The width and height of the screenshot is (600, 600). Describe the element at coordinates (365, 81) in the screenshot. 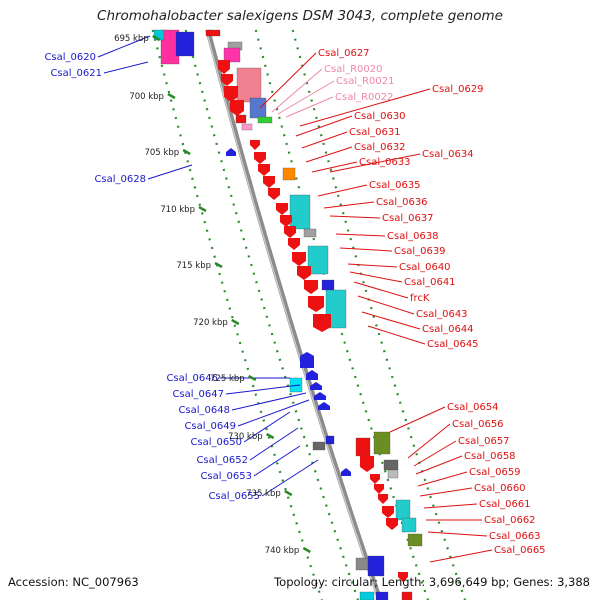

I see `gene-label: Csal_R0021` at that location.